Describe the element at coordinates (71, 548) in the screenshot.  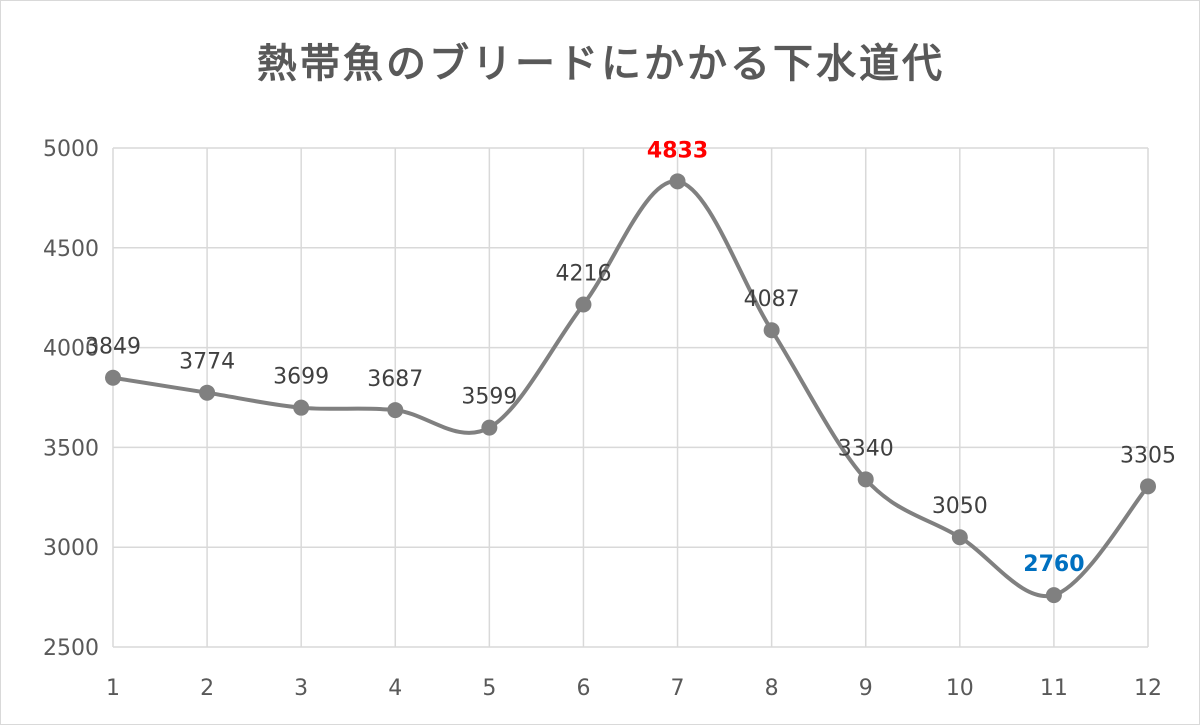
I see `y-tick-label: 3000` at that location.